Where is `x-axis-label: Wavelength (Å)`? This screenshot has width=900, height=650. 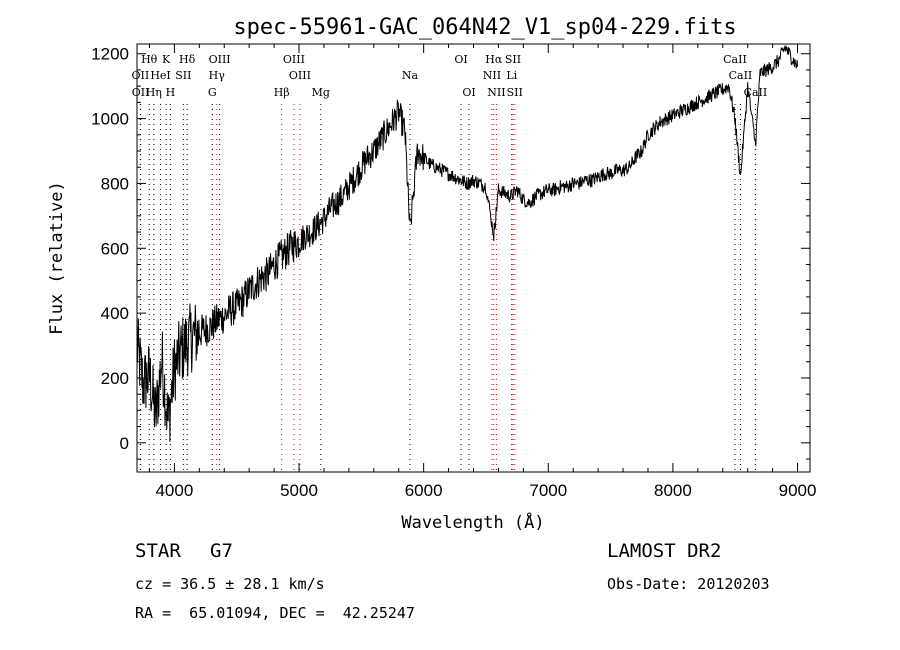 x-axis-label: Wavelength (Å) is located at coordinates (472, 522).